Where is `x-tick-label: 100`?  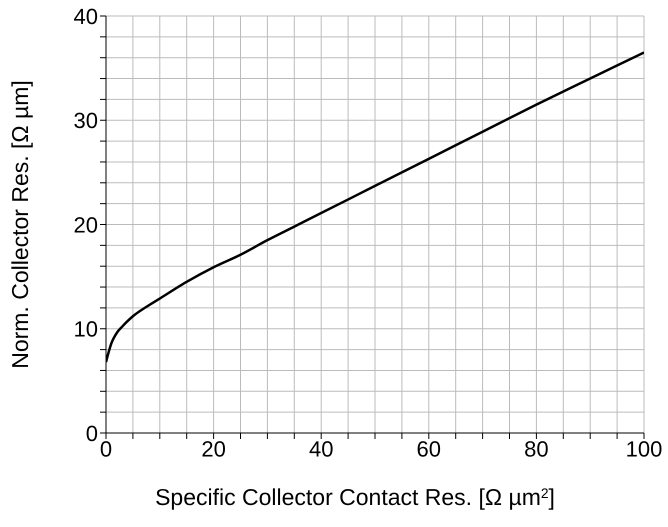 x-tick-label: 100 is located at coordinates (644, 449).